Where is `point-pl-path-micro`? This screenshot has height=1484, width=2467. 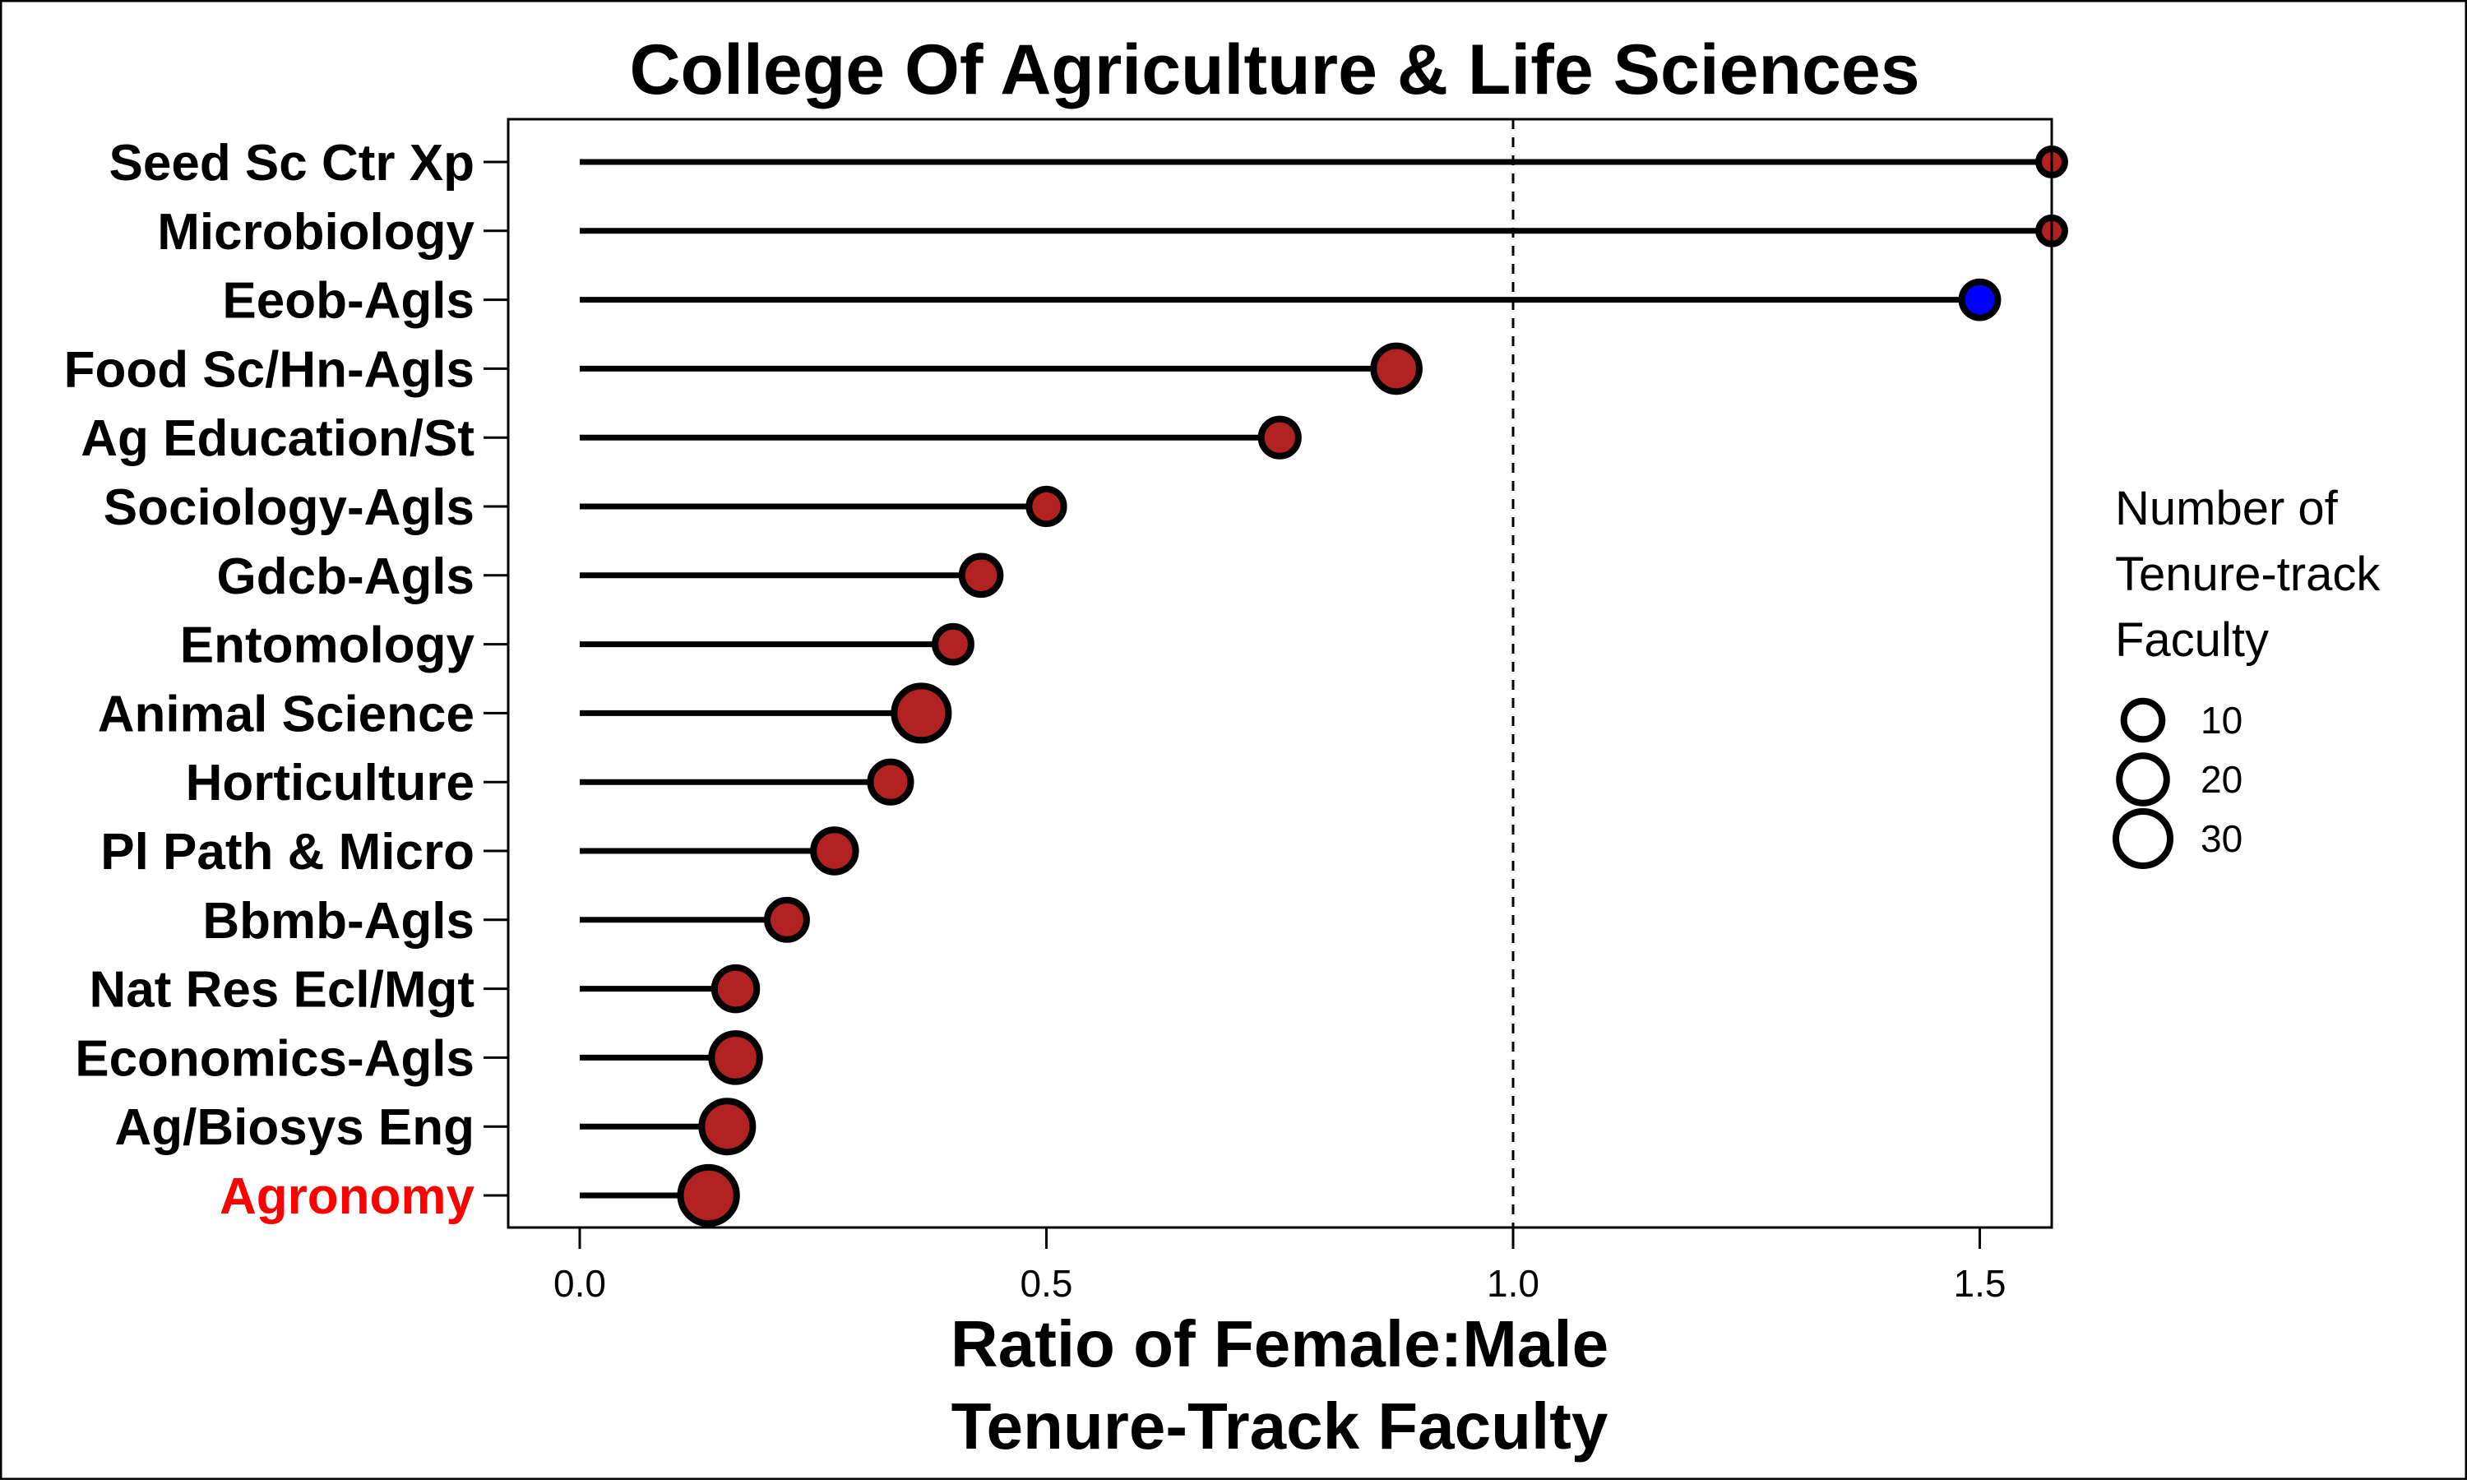
point-pl-path-micro is located at coordinates (835, 851).